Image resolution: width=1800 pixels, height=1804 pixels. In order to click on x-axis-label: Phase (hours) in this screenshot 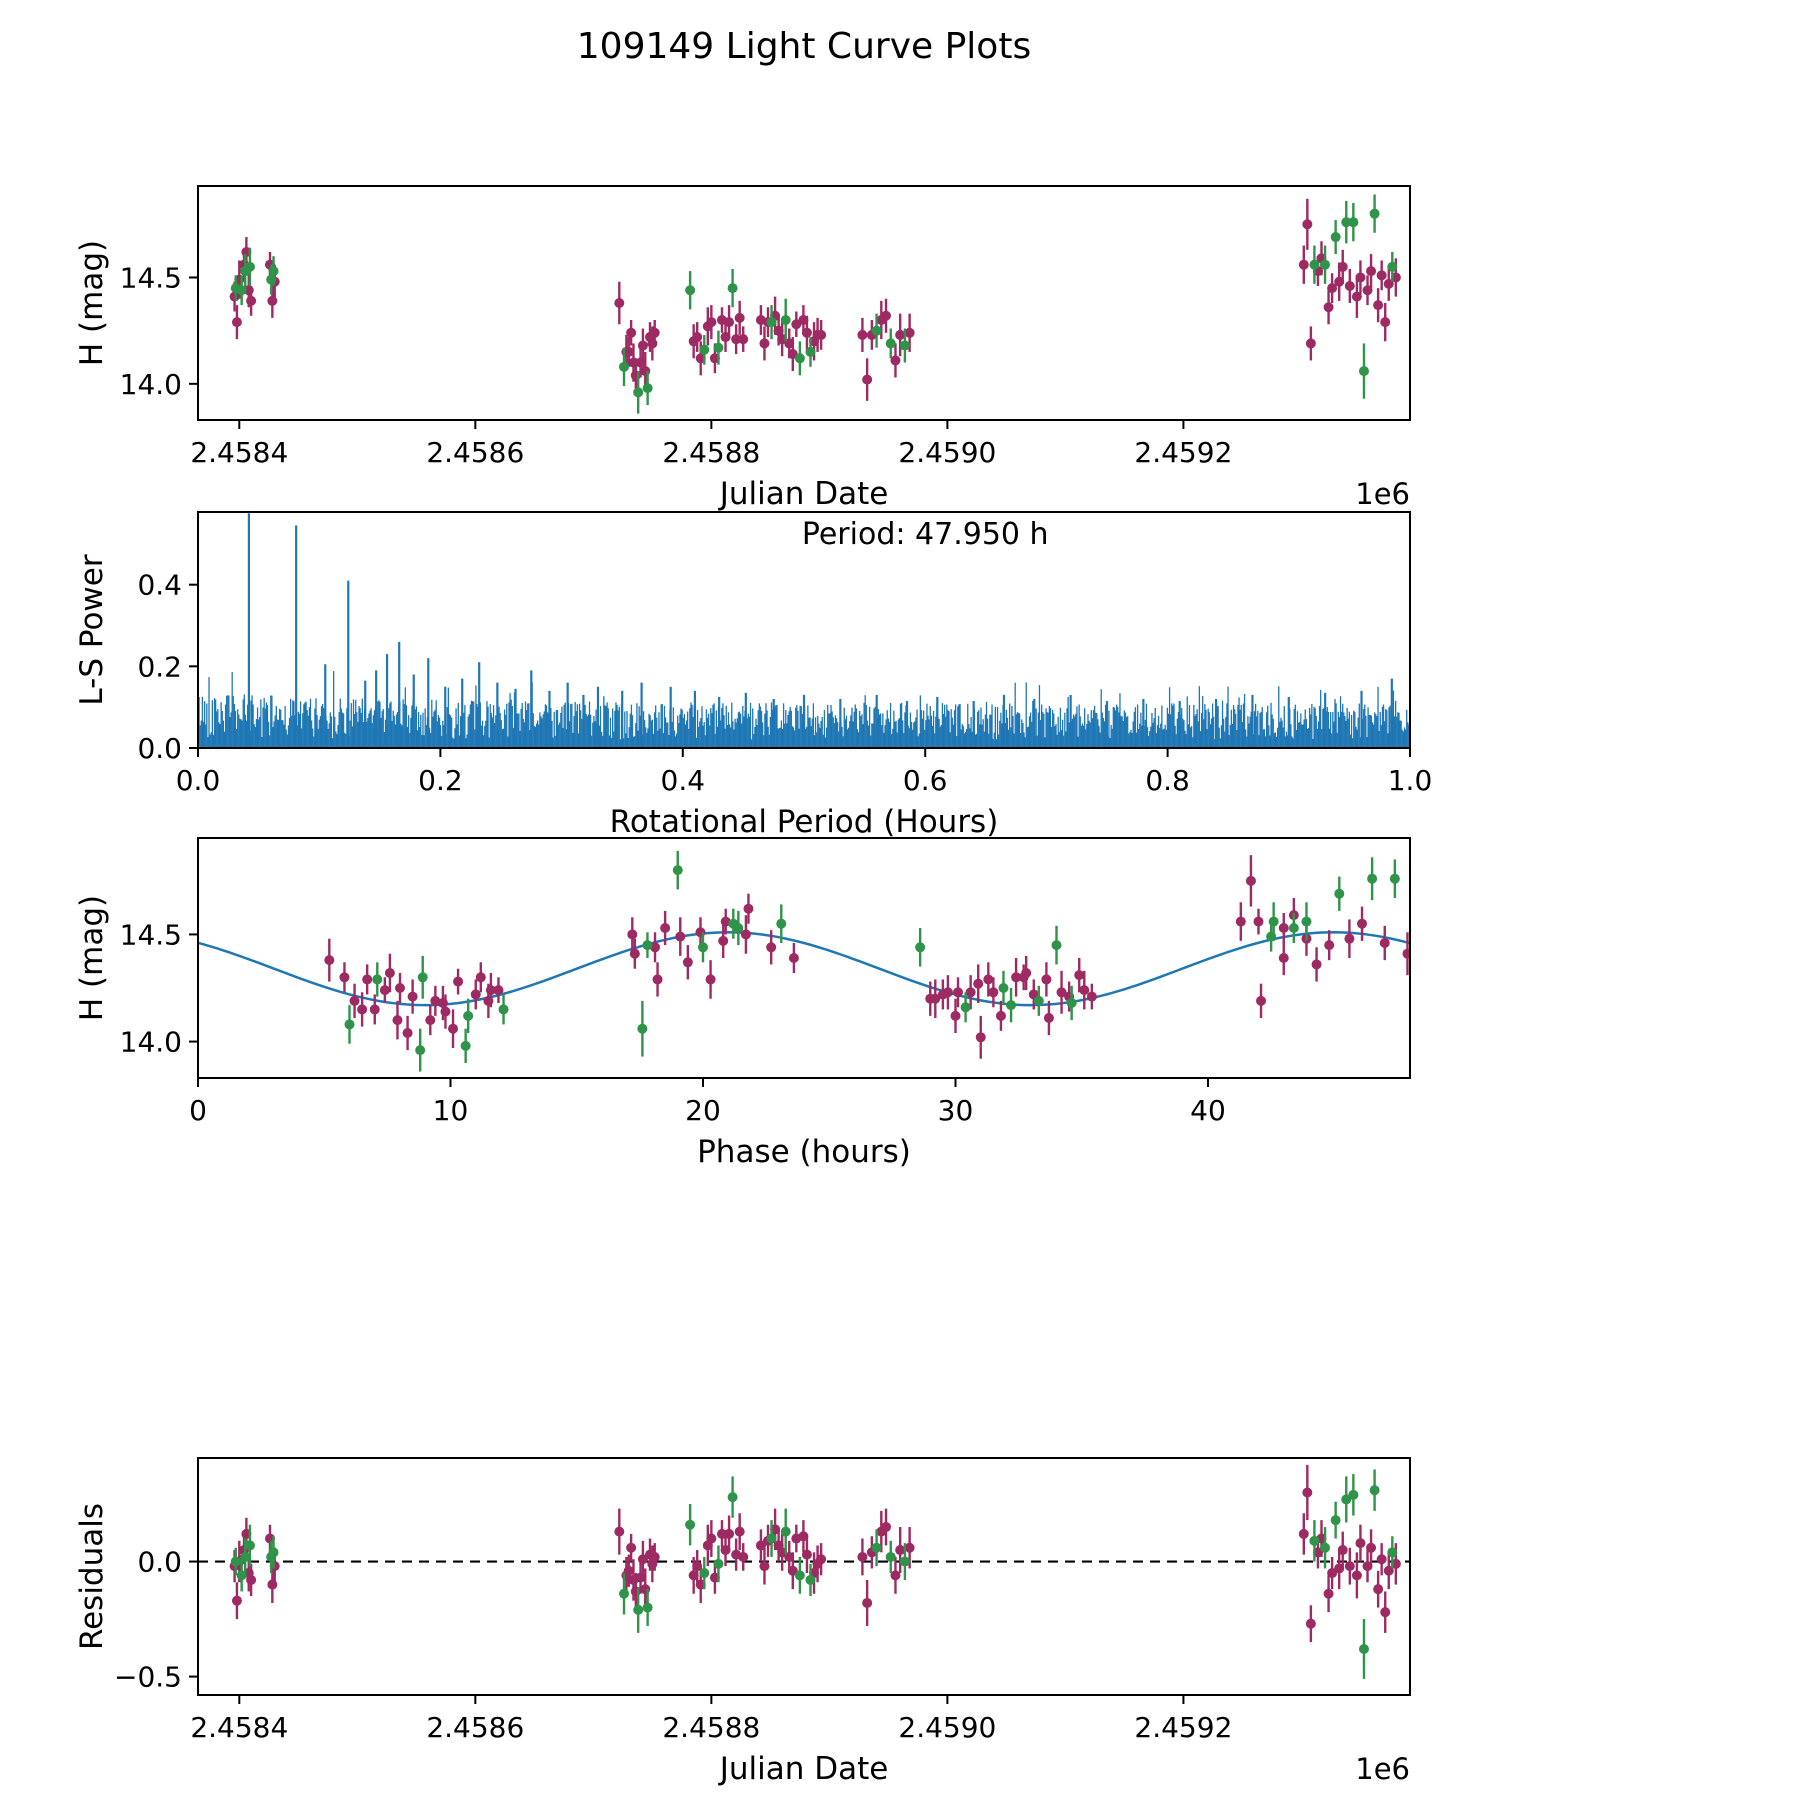, I will do `click(804, 1152)`.